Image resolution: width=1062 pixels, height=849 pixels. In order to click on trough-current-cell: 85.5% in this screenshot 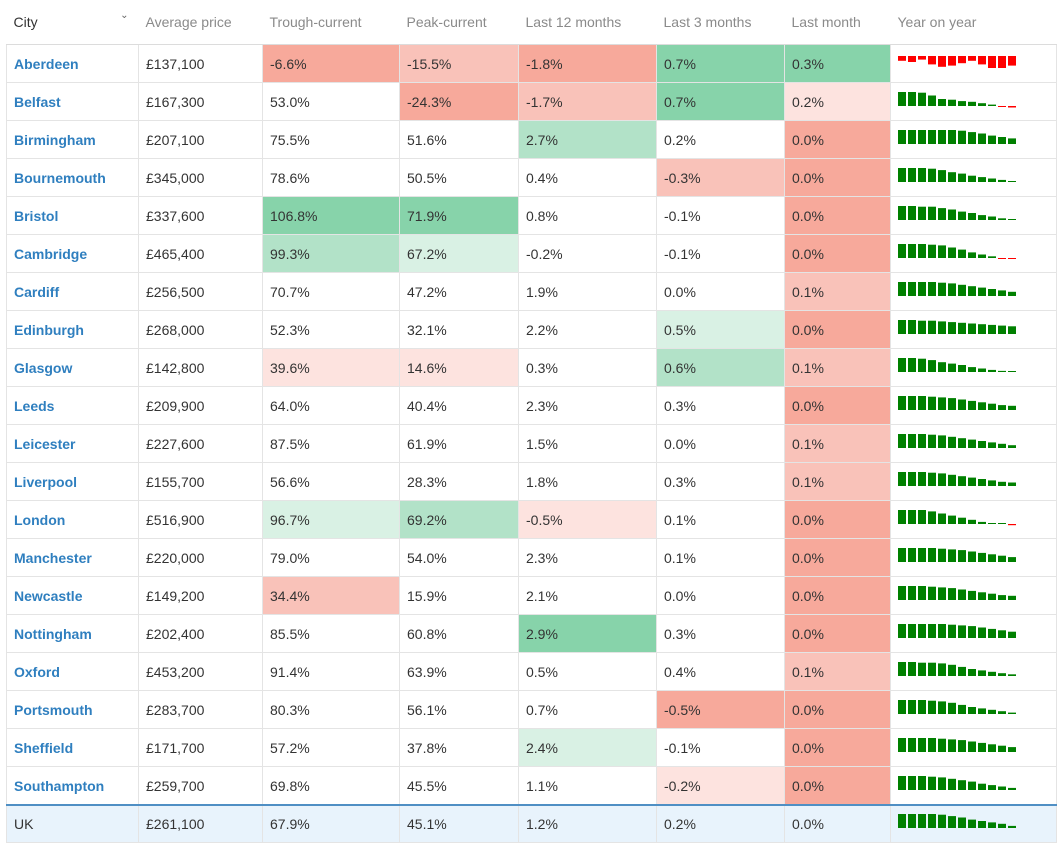, I will do `click(331, 633)`.